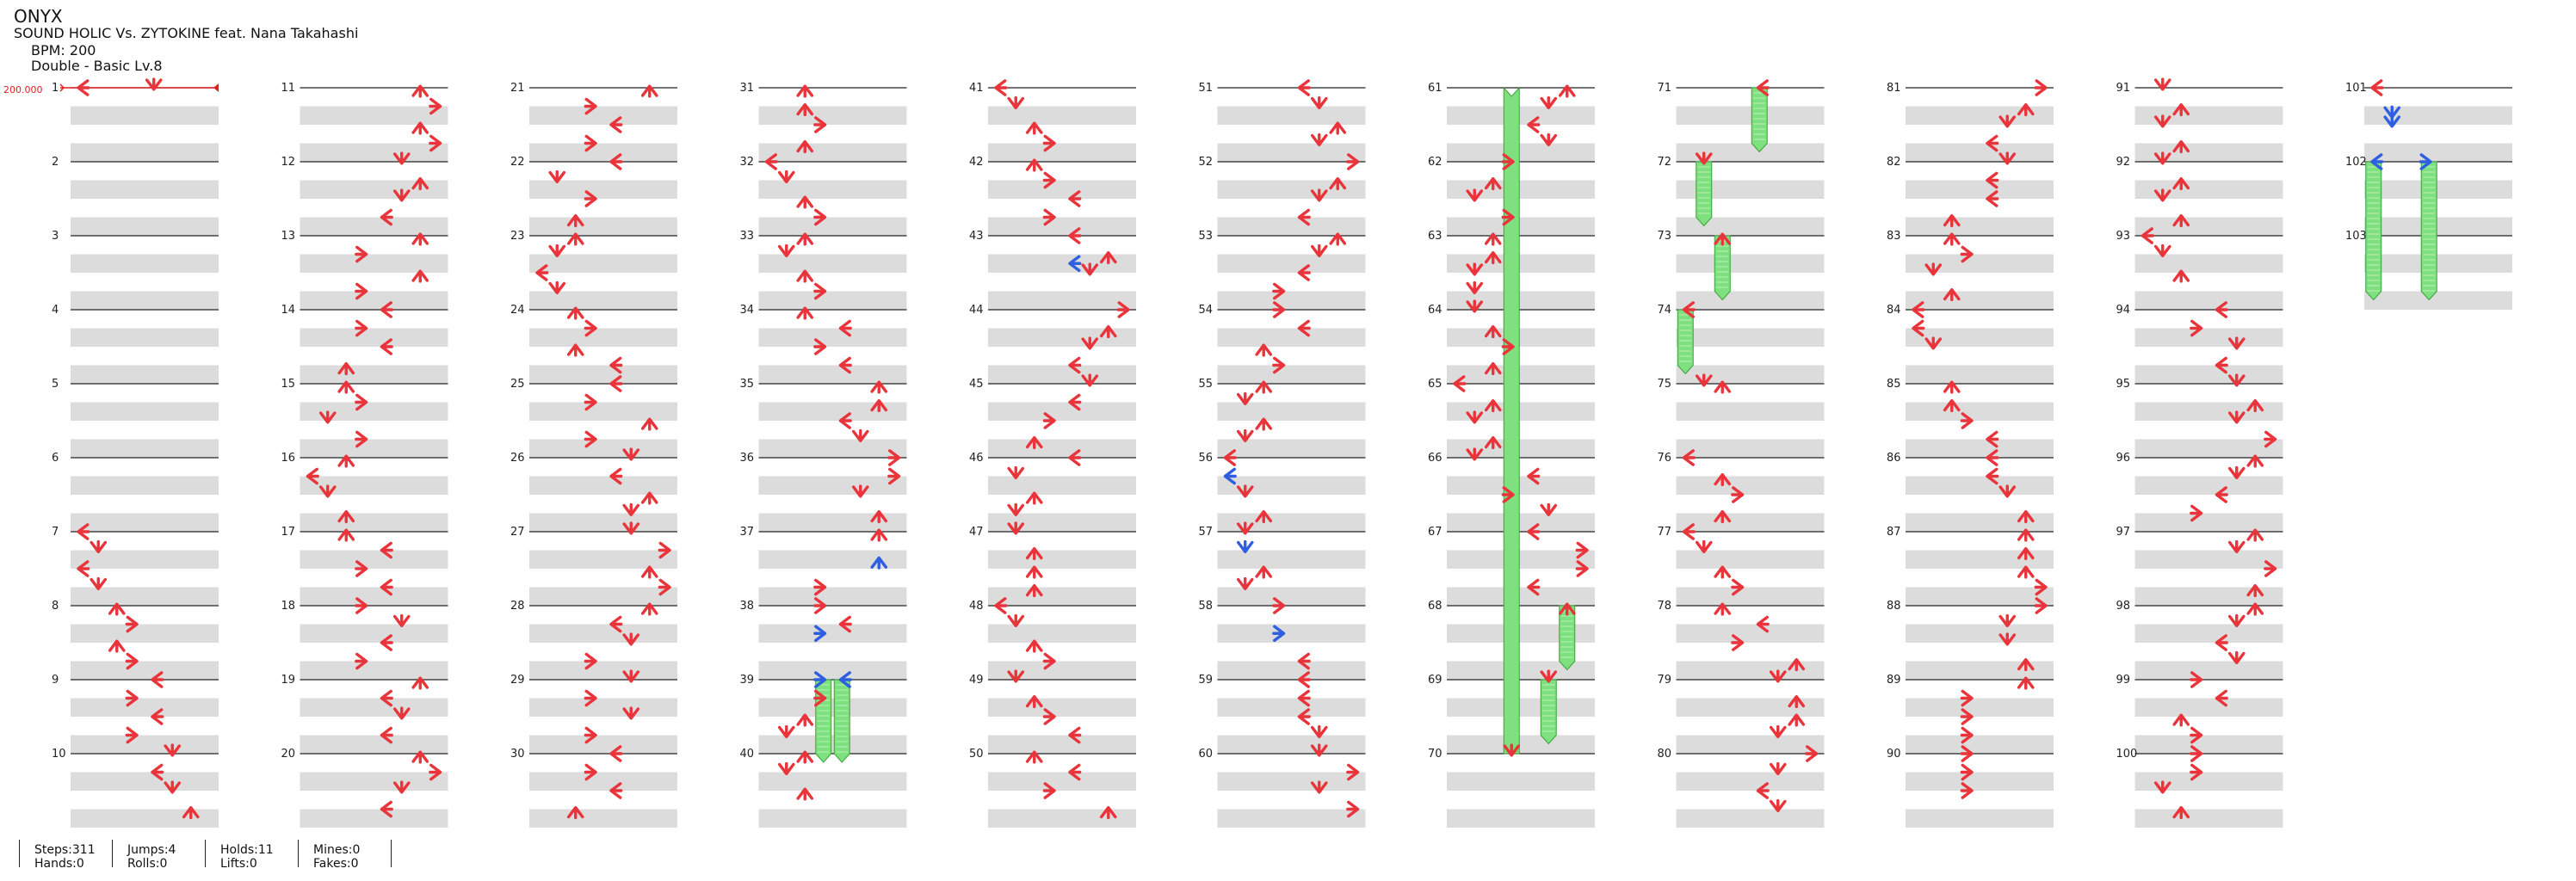 This screenshot has width=2576, height=881. What do you see at coordinates (747, 458) in the screenshot?
I see `measure-number: 36` at bounding box center [747, 458].